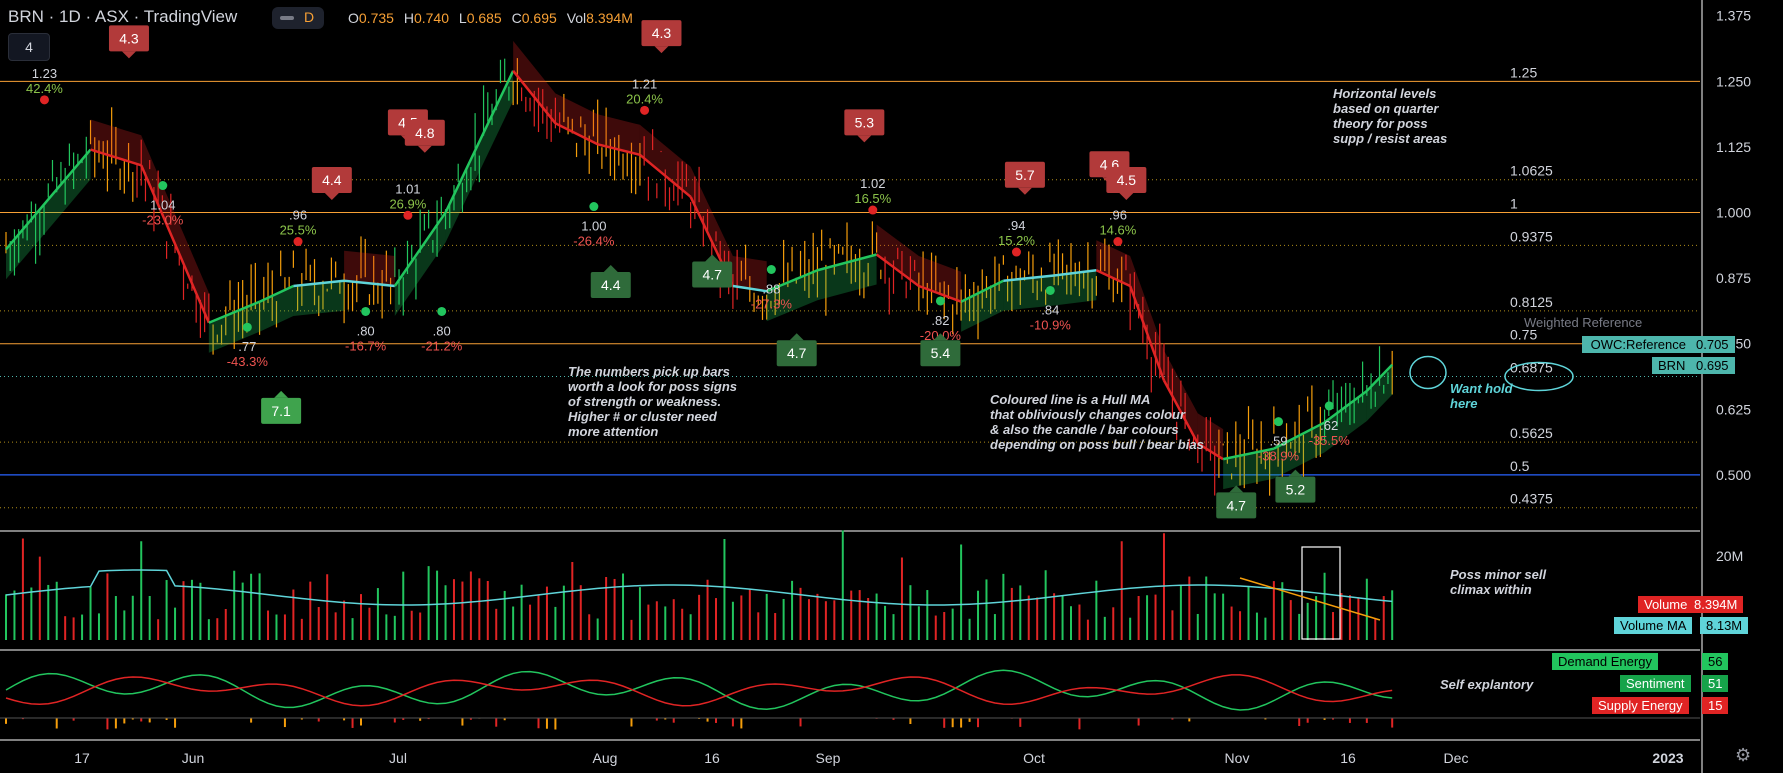 This screenshot has height=773, width=1783. I want to click on sell-signal-box: 5.3, so click(864, 126).